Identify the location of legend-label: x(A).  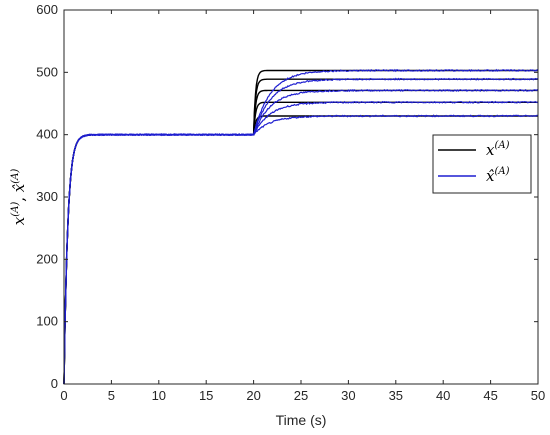
(498, 149).